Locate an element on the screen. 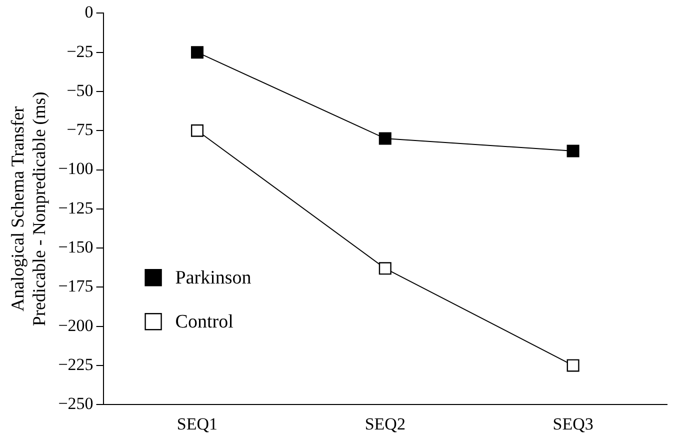 The width and height of the screenshot is (681, 442). y-tick-label: −125 is located at coordinates (76, 208).